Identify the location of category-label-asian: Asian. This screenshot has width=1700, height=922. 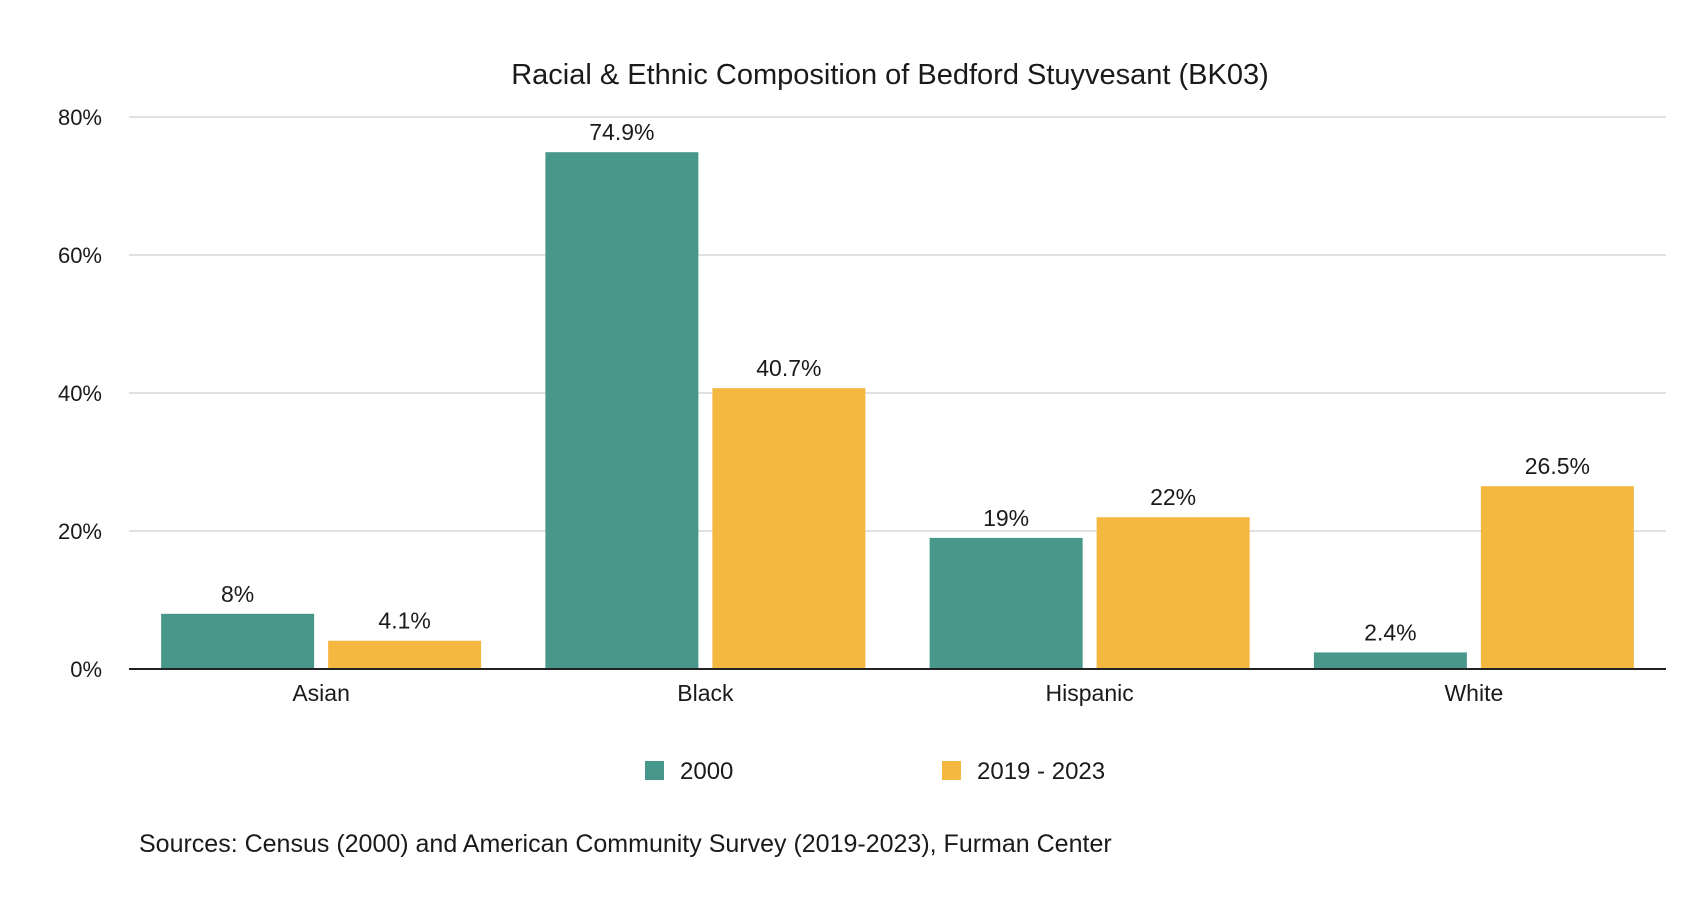
(321, 693).